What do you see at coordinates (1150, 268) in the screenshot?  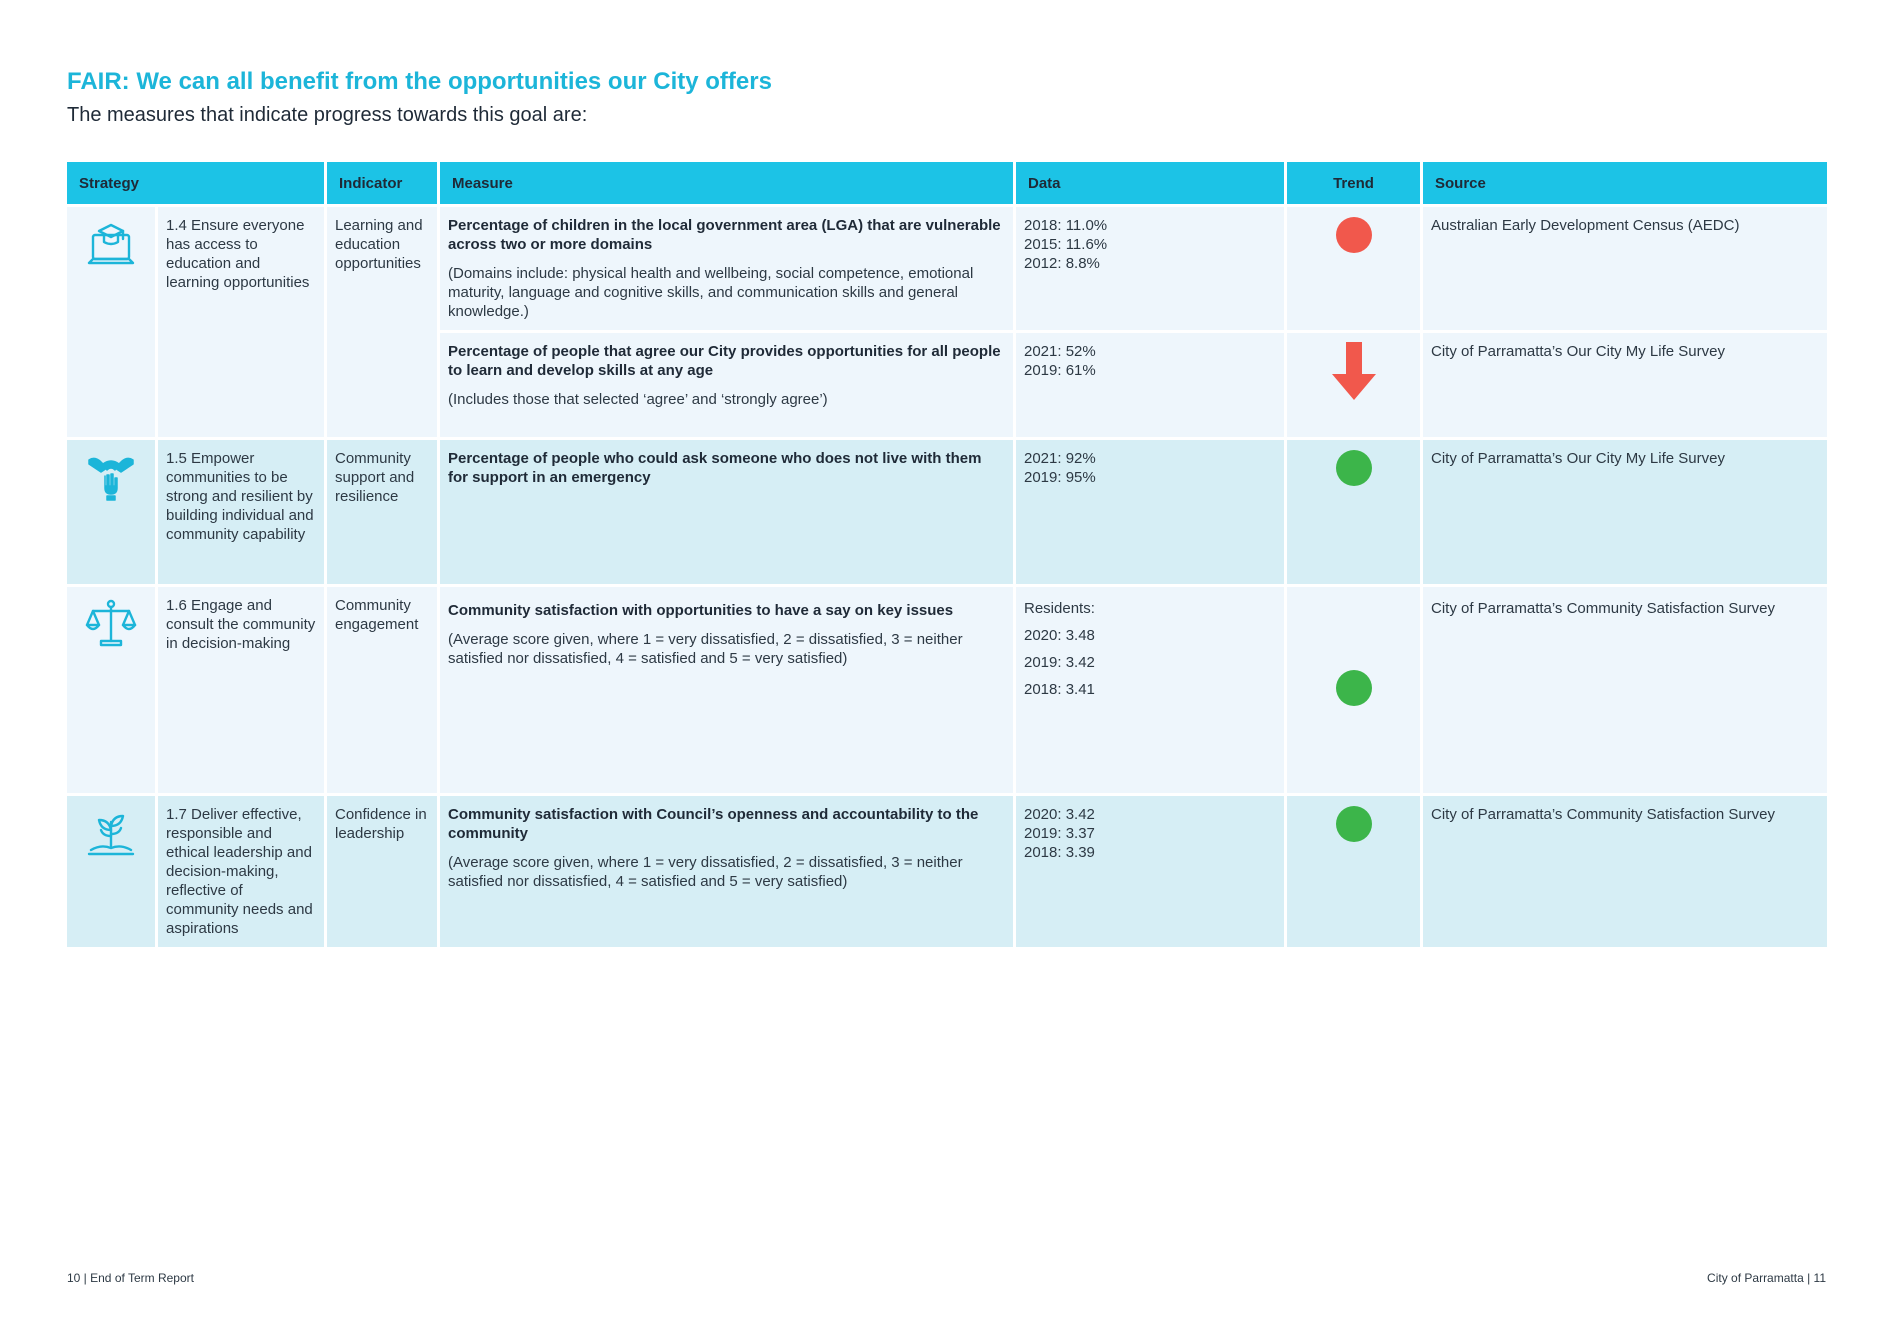 I see `data-cell: 2018: 11.0% 2015: 11.6% 2012: 8.8%` at bounding box center [1150, 268].